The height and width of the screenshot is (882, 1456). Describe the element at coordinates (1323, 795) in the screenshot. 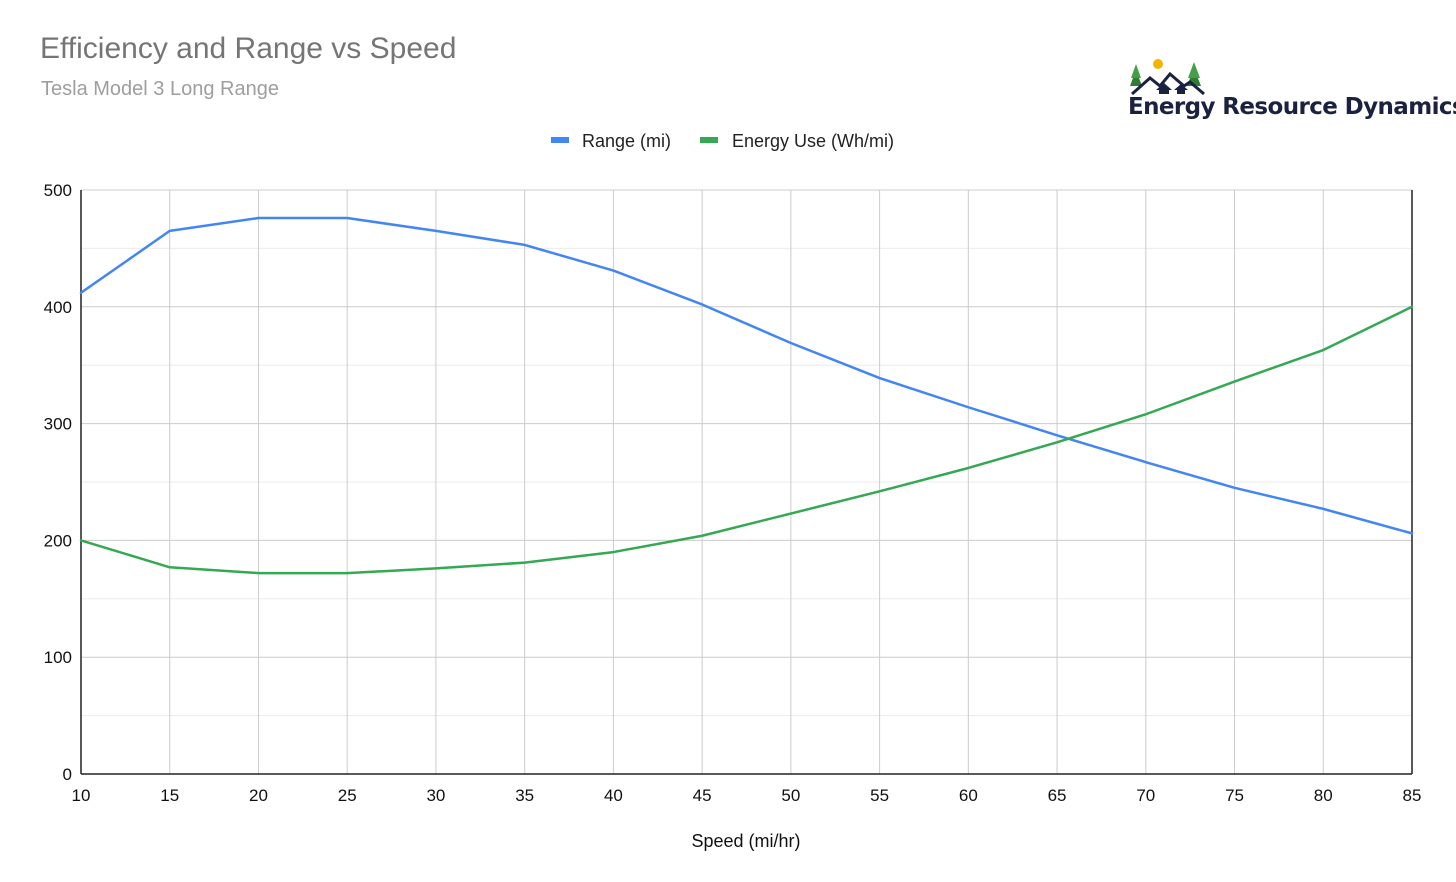

I see `x-tick-label: 80` at that location.